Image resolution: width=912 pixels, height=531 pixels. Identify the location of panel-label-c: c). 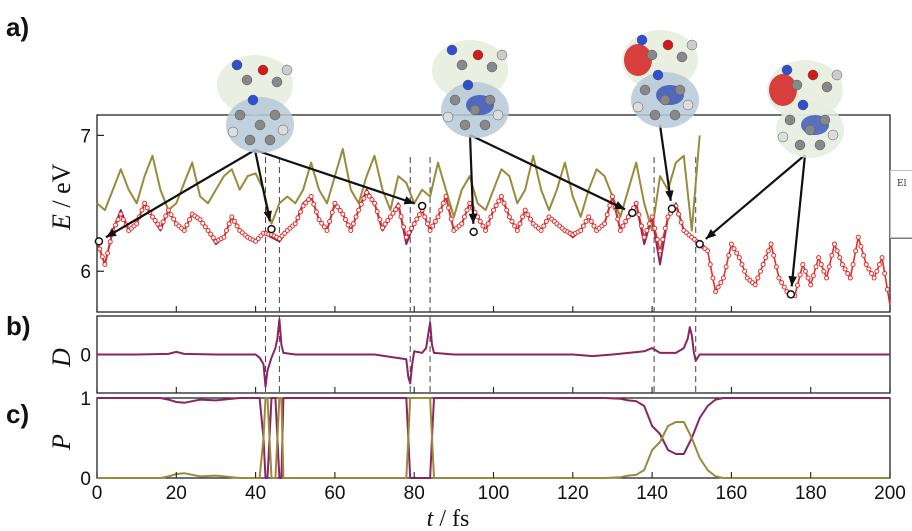
(18, 414).